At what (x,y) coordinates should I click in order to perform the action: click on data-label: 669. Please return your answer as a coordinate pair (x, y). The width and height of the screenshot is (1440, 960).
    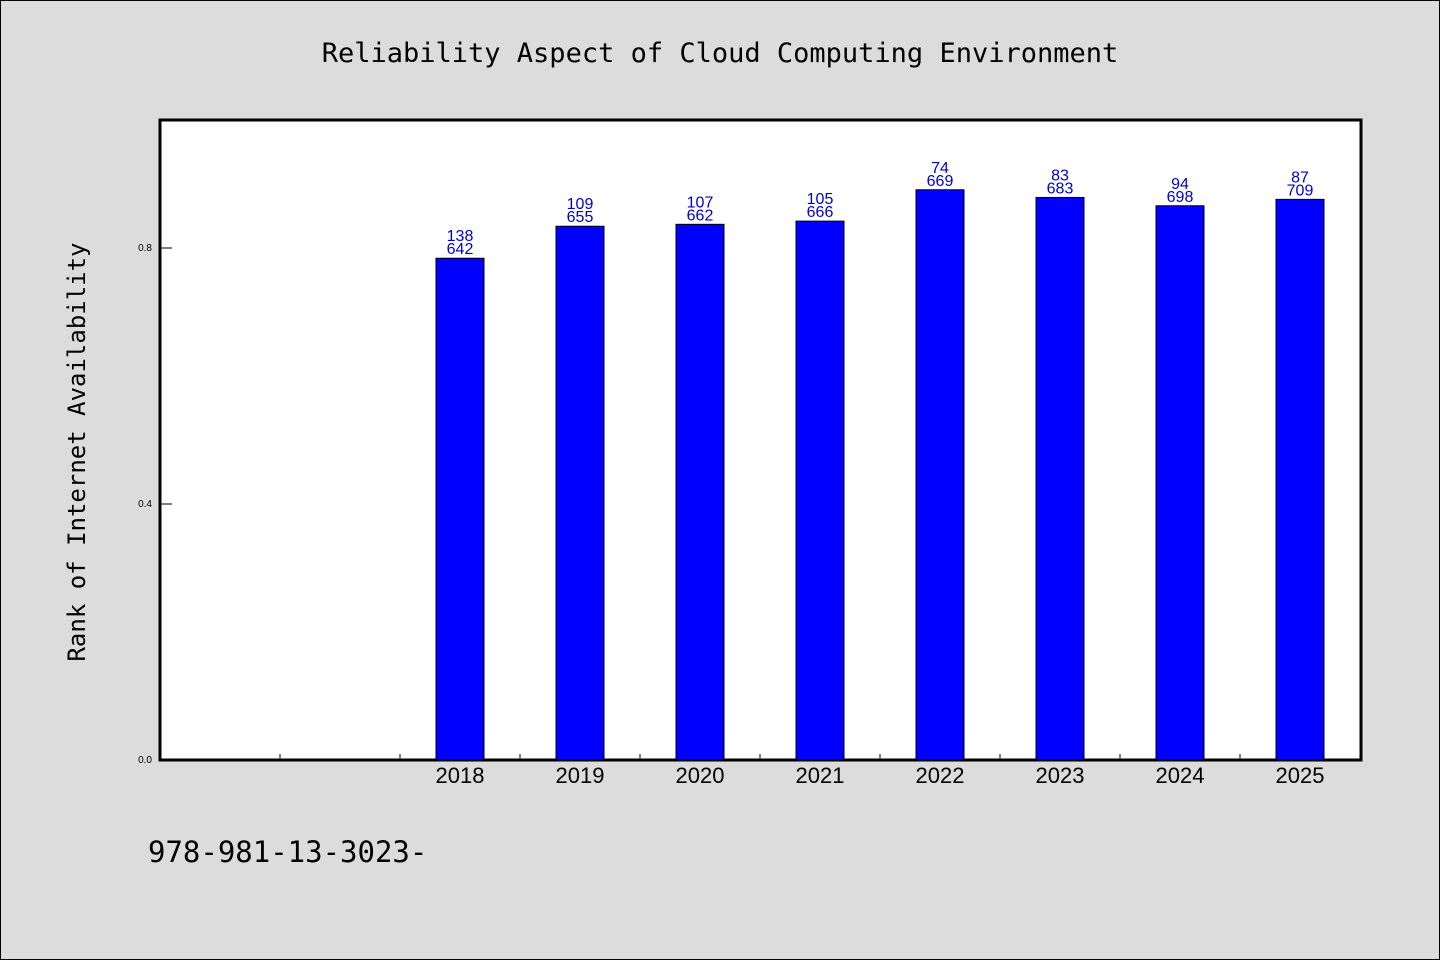
    Looking at the image, I should click on (940, 181).